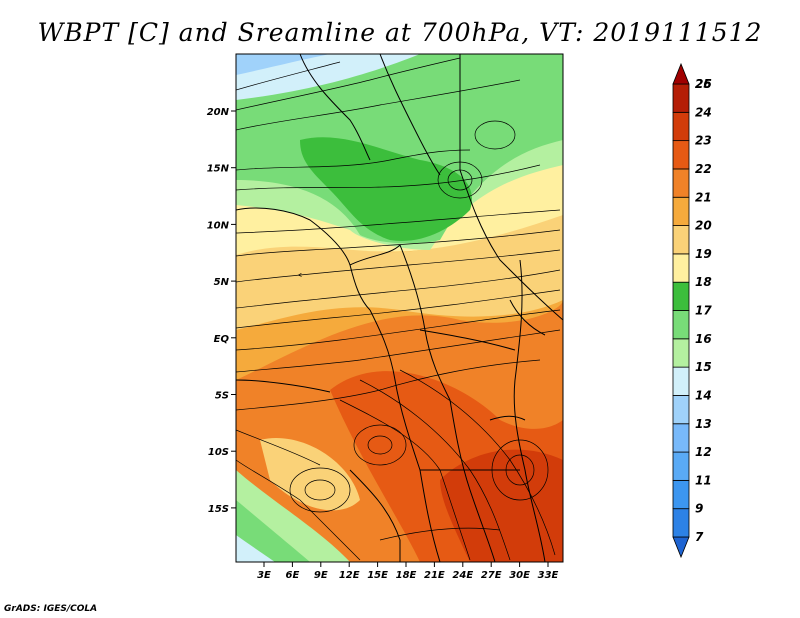 The width and height of the screenshot is (800, 618). What do you see at coordinates (218, 112) in the screenshot?
I see `lat-tick-label: 20N` at bounding box center [218, 112].